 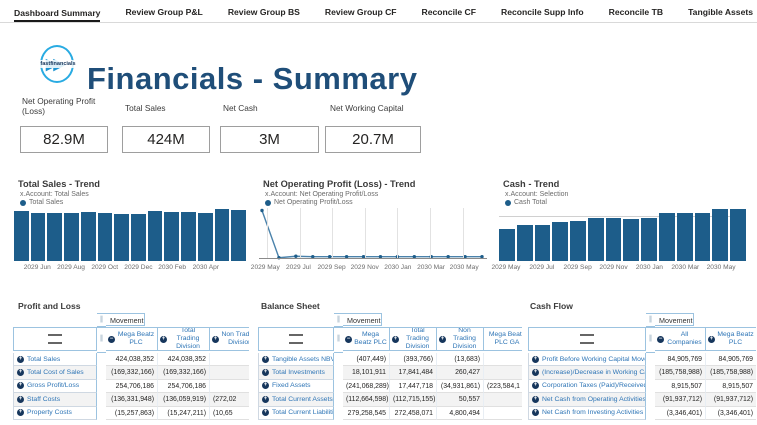 What do you see at coordinates (542, 12) in the screenshot?
I see `tab-reconcile-supp-info: Reconcile Supp Info` at bounding box center [542, 12].